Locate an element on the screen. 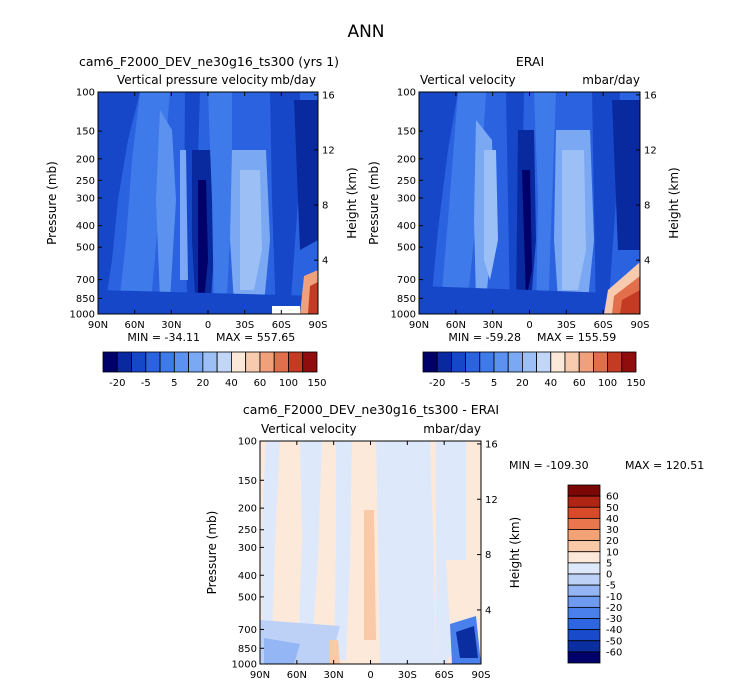 Image resolution: width=733 pixels, height=689 pixels. panel-obs: ERAI Vertical velocity mbar/day is located at coordinates (529, 184).